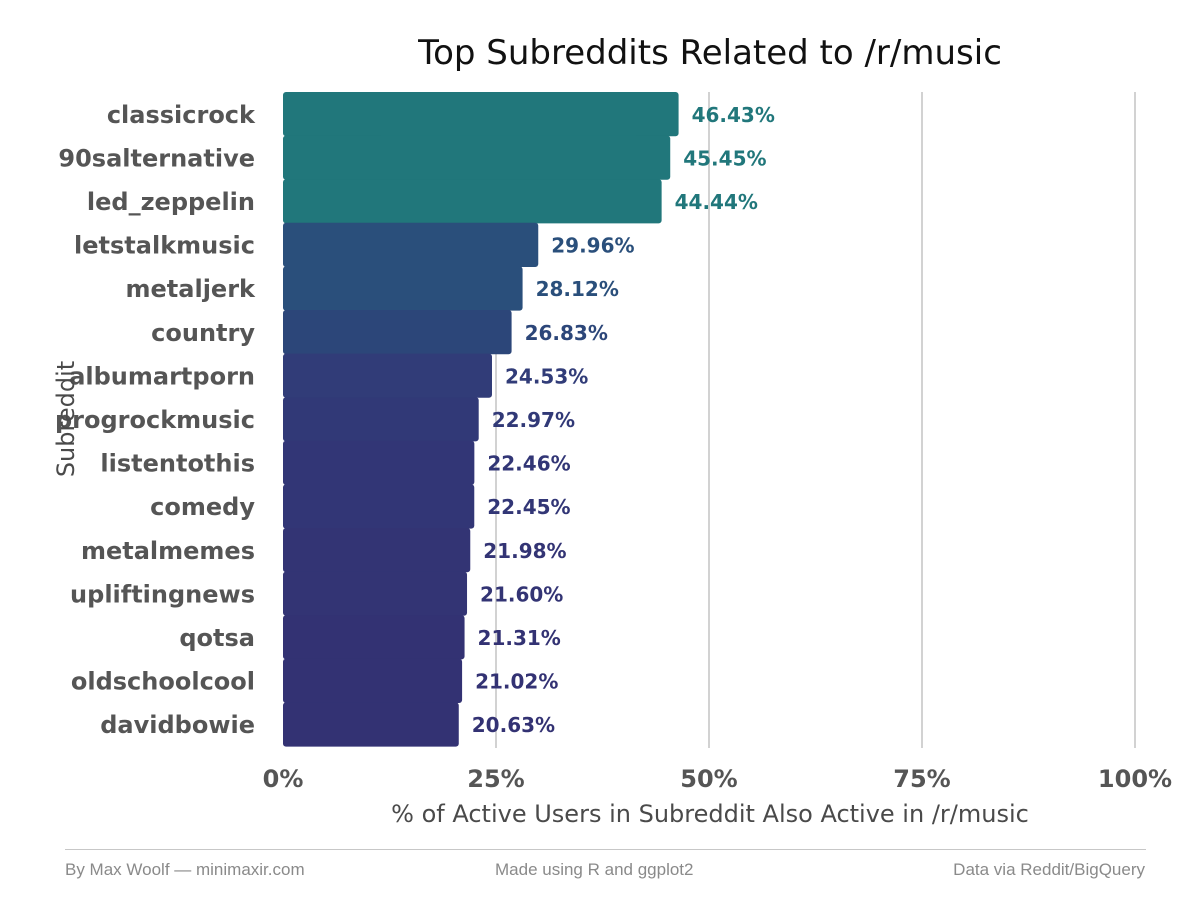 The width and height of the screenshot is (1200, 900). What do you see at coordinates (921, 779) in the screenshot?
I see `x-tick-label: 75%` at bounding box center [921, 779].